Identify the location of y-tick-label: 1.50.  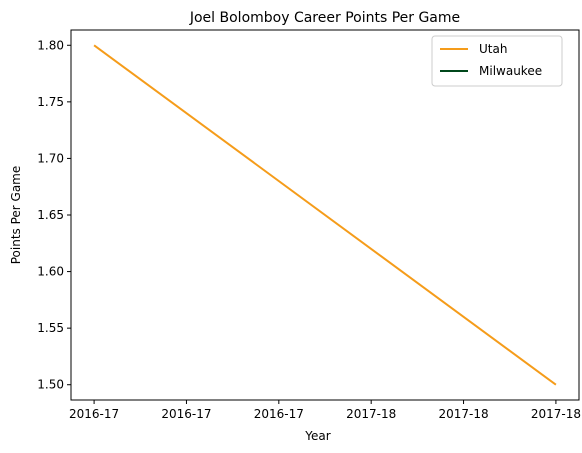
(50, 385).